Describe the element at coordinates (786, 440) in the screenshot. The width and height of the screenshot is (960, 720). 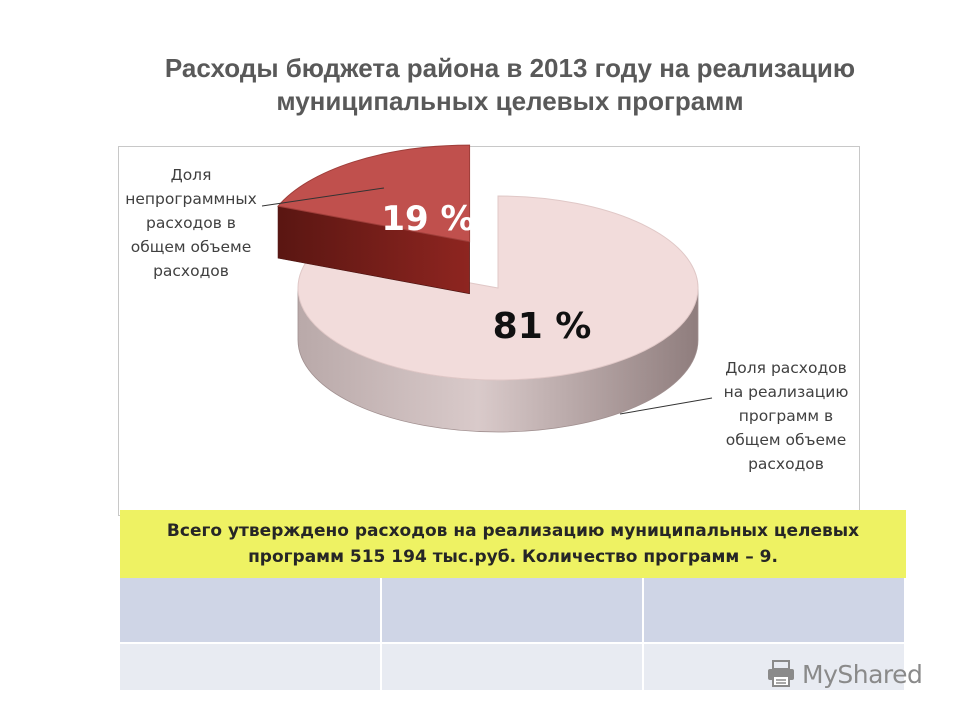
I see `callout-program-line: общем объеме` at that location.